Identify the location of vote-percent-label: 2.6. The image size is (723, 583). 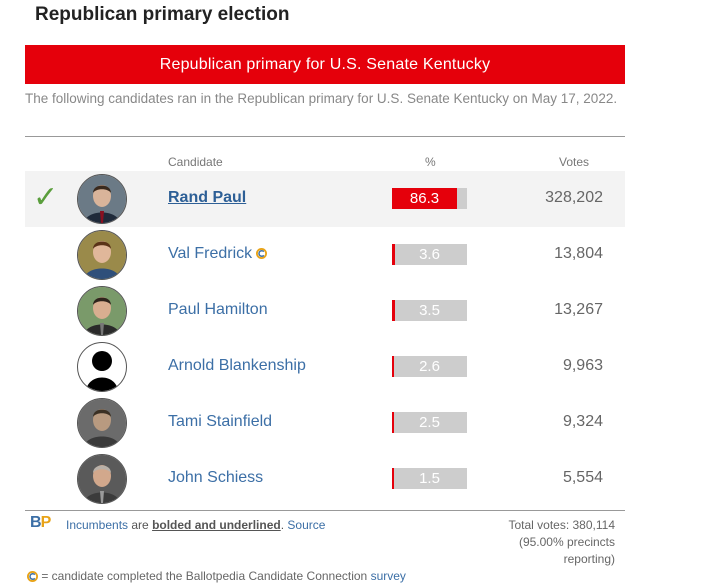
(429, 366).